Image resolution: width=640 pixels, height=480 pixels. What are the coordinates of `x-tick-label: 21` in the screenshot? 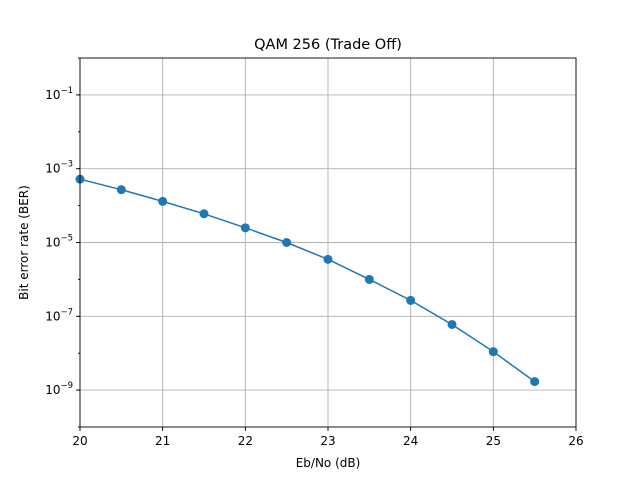 It's located at (162, 441).